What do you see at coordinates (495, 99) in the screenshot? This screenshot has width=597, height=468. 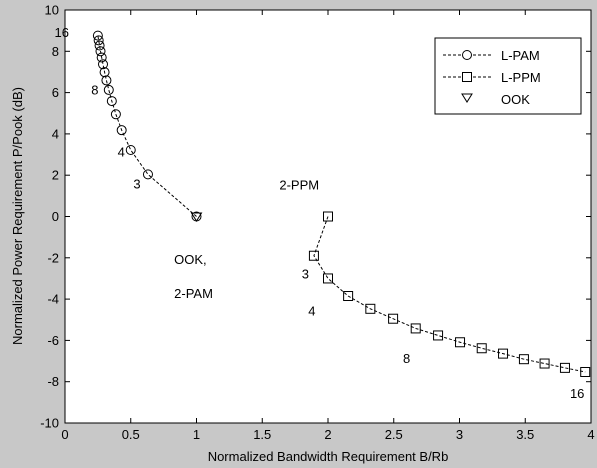 I see `legend-entry-ook: OOK` at bounding box center [495, 99].